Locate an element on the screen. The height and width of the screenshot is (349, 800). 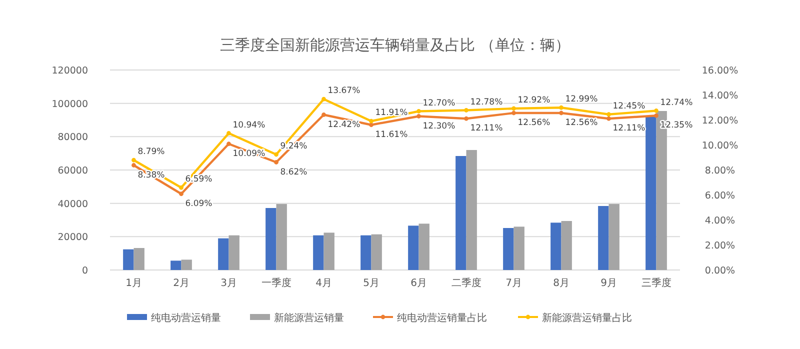
data-label: 8.62% is located at coordinates (294, 172).